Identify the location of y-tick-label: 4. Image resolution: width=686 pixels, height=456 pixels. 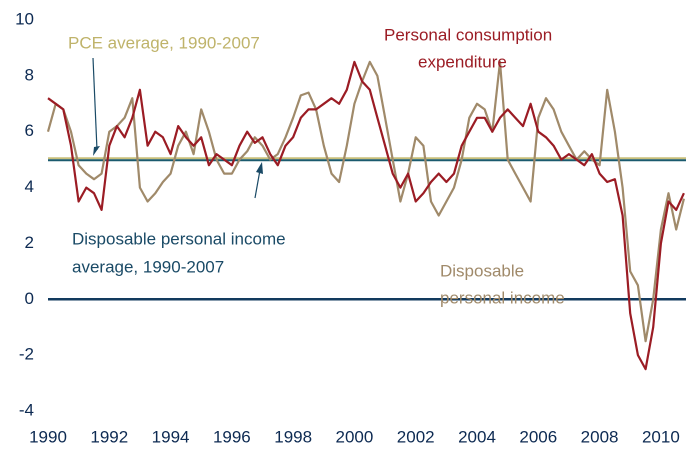
(29, 186).